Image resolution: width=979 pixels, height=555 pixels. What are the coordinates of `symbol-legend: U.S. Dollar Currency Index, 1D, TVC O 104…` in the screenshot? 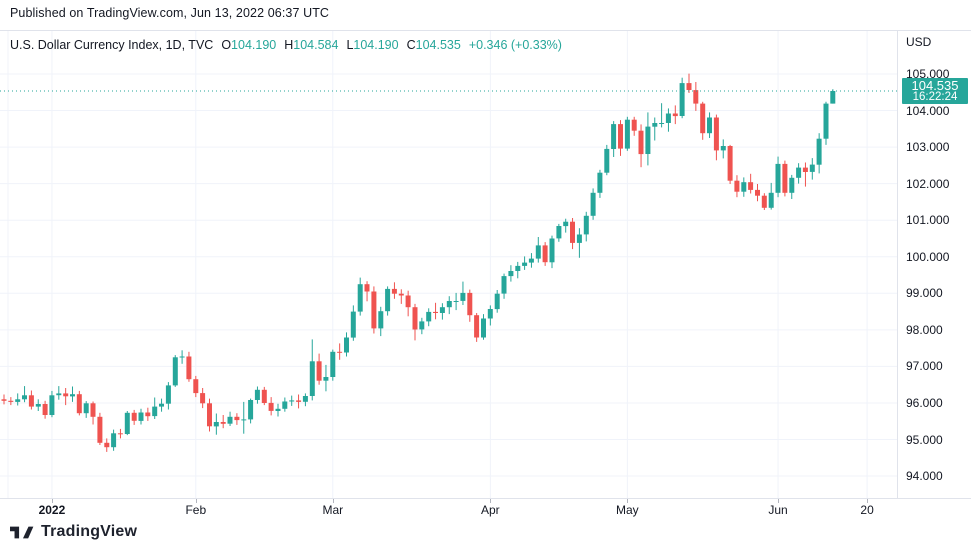 It's located at (286, 45).